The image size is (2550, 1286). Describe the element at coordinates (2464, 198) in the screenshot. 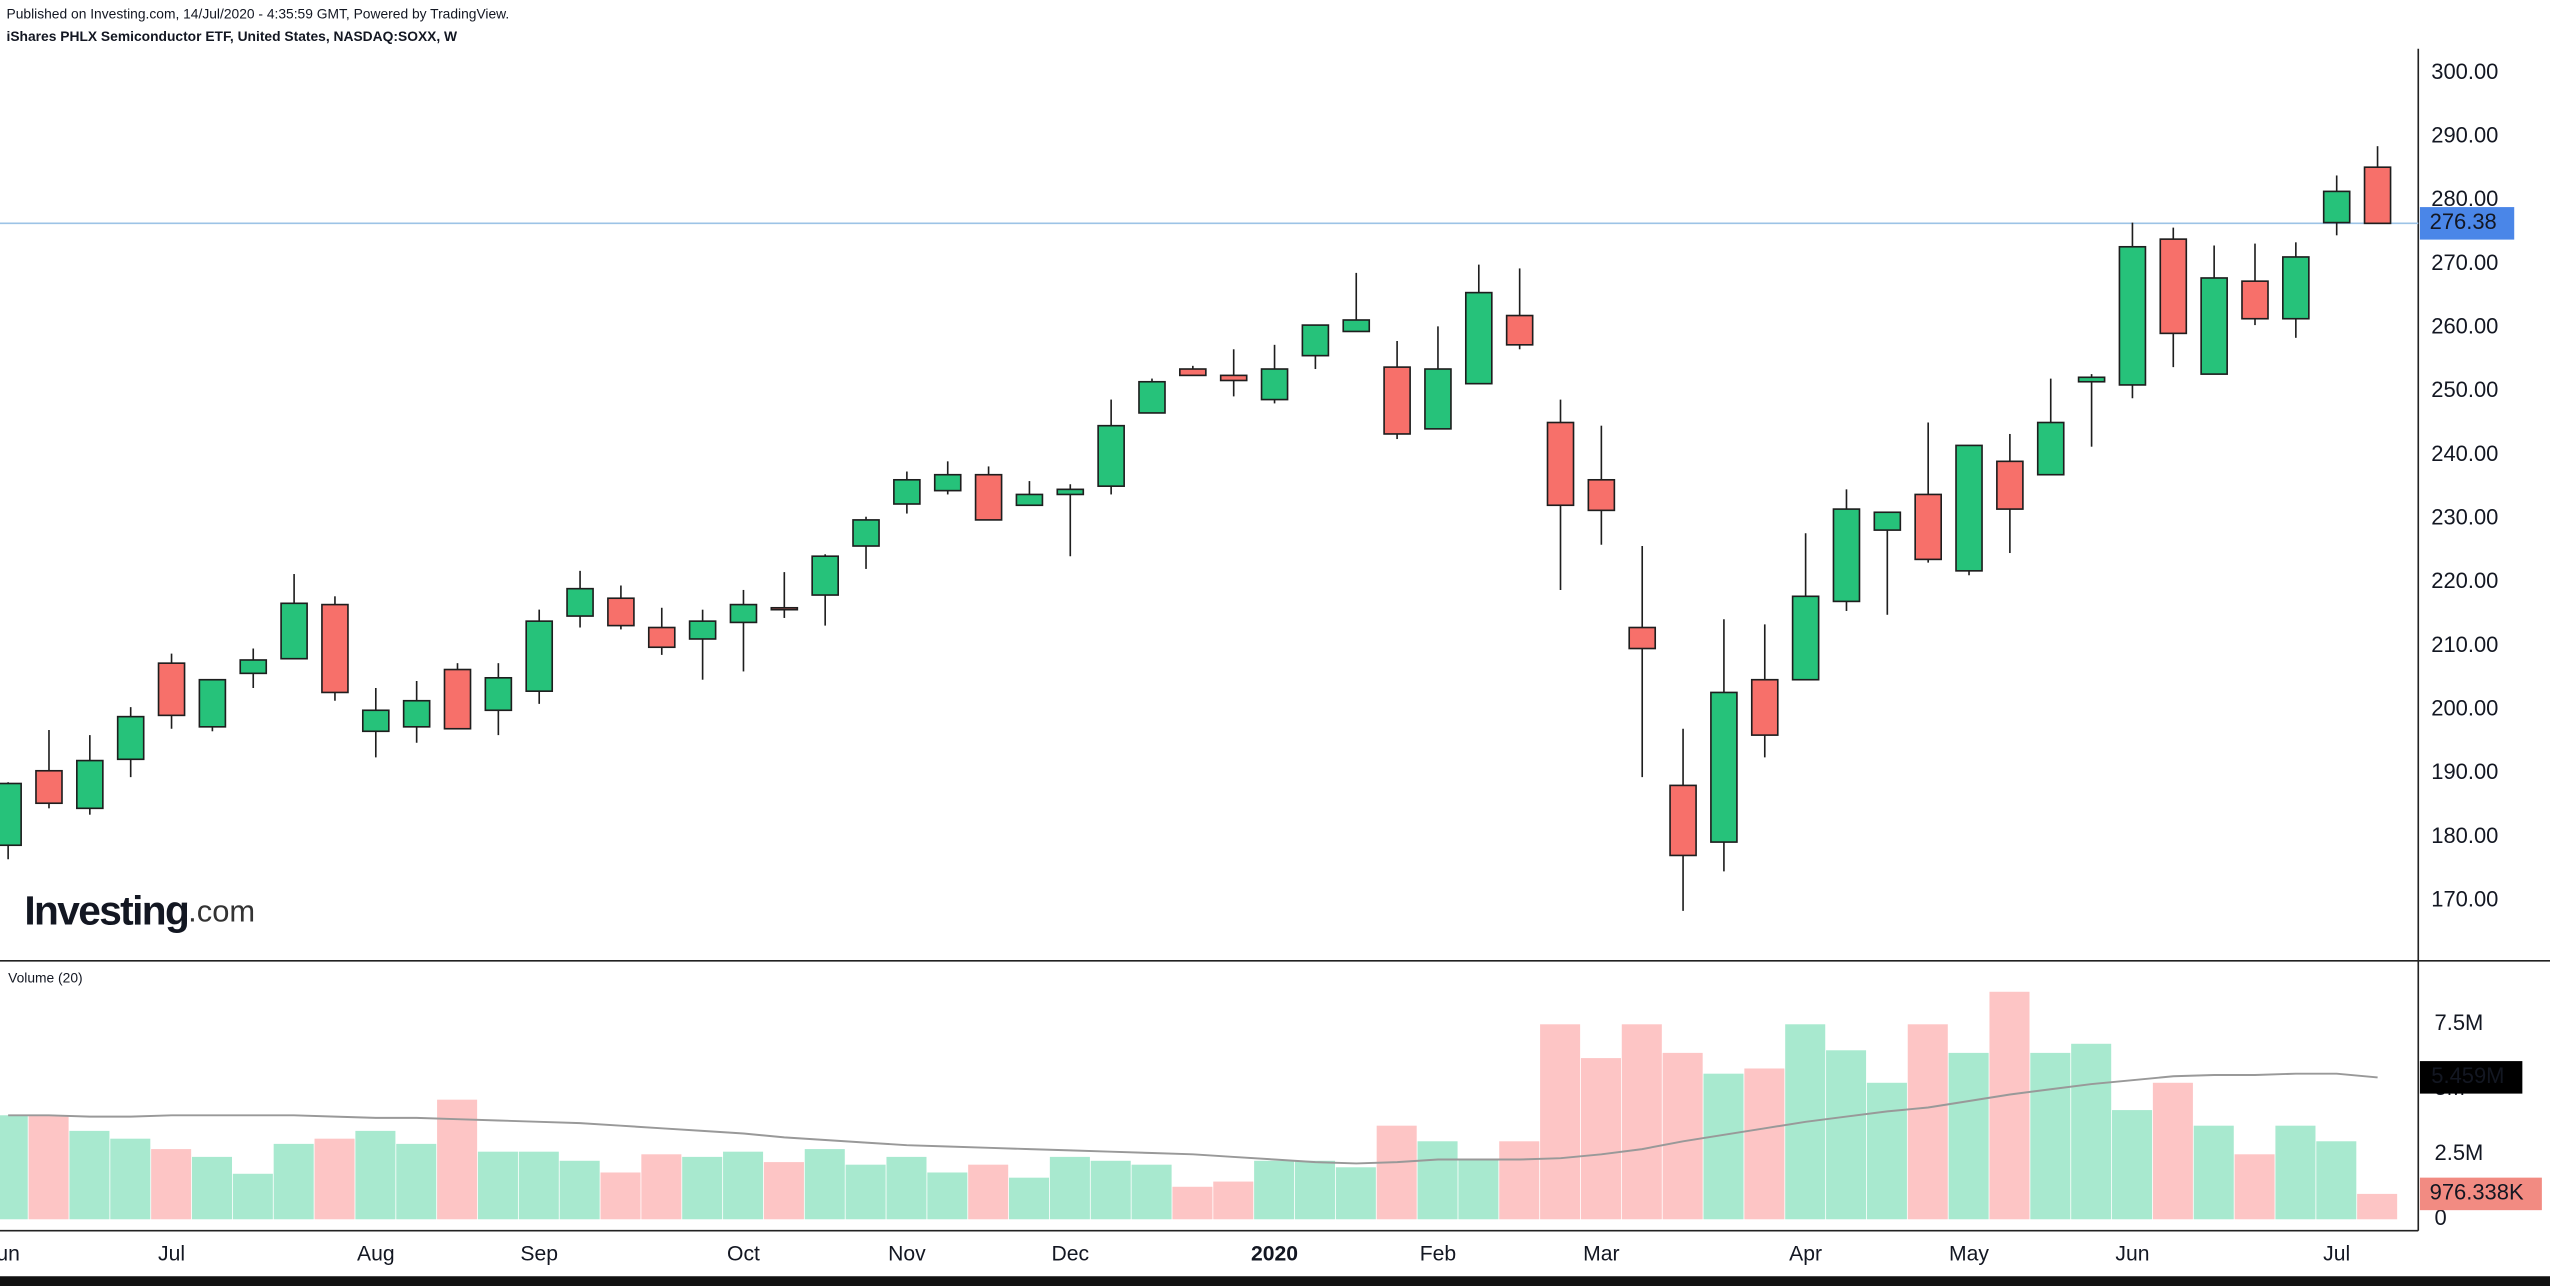

I see `y-tick-label: 280.00` at that location.